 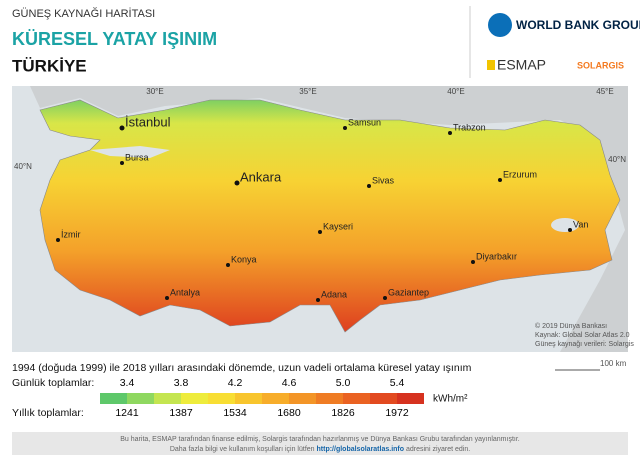 What do you see at coordinates (343, 413) in the screenshot?
I see `yearly-value: 1826` at bounding box center [343, 413].